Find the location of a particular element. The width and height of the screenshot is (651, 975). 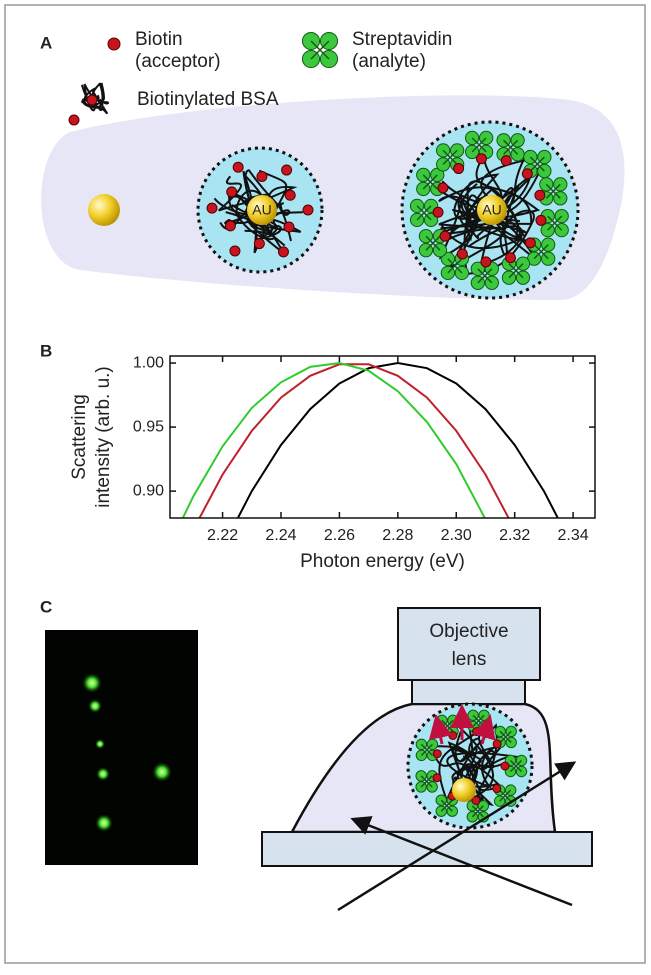

y-axis-label: intensity (arb. u.) is located at coordinates (103, 437).